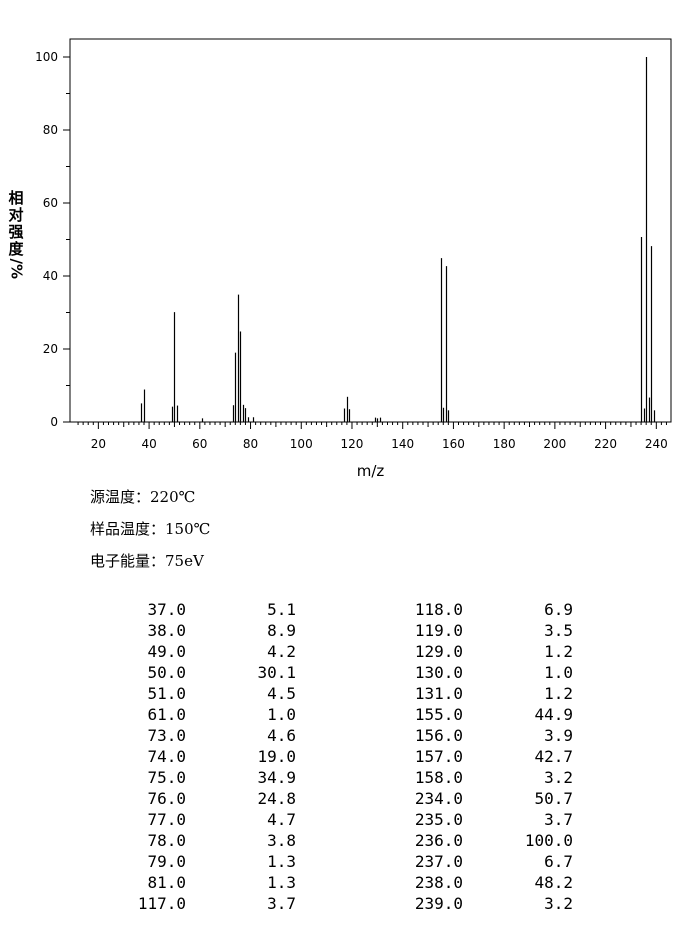  I want to click on mz-cell: 75.0, so click(166, 777).